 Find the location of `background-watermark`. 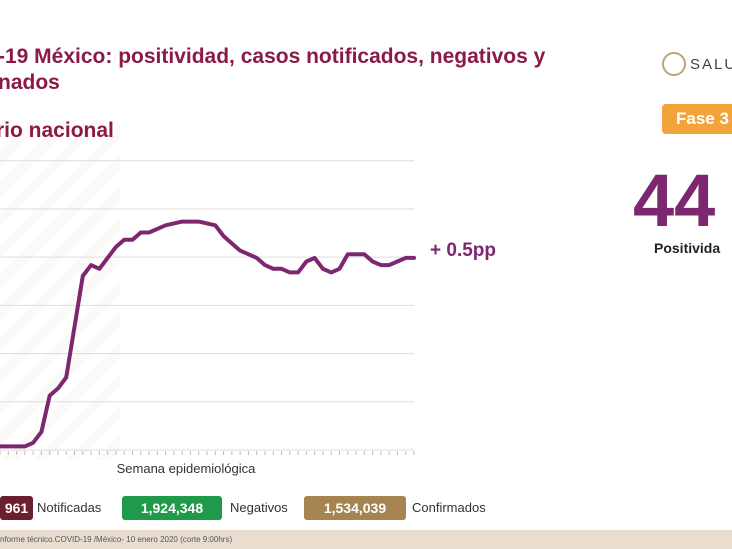

background-watermark is located at coordinates (60, 290).